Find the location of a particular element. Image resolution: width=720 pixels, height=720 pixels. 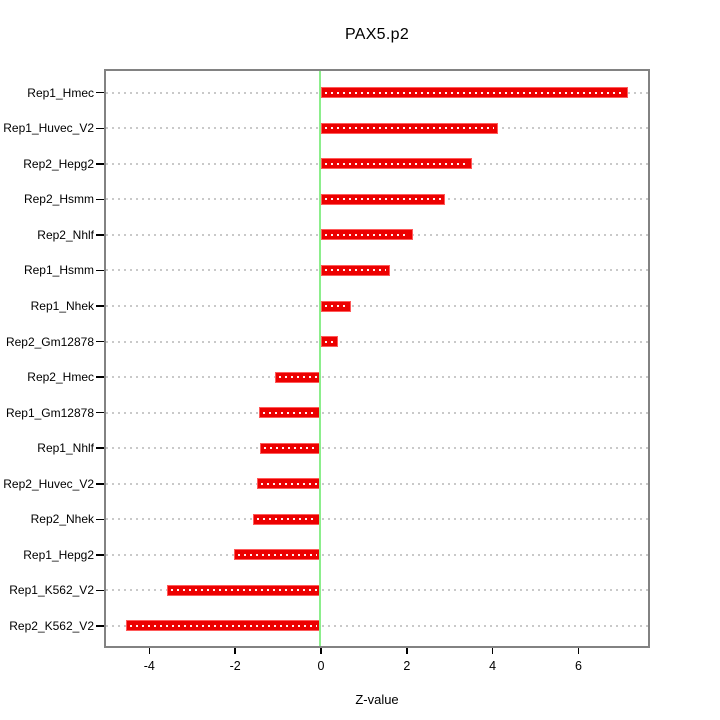

x-axis-tick-label: -2 is located at coordinates (235, 666).